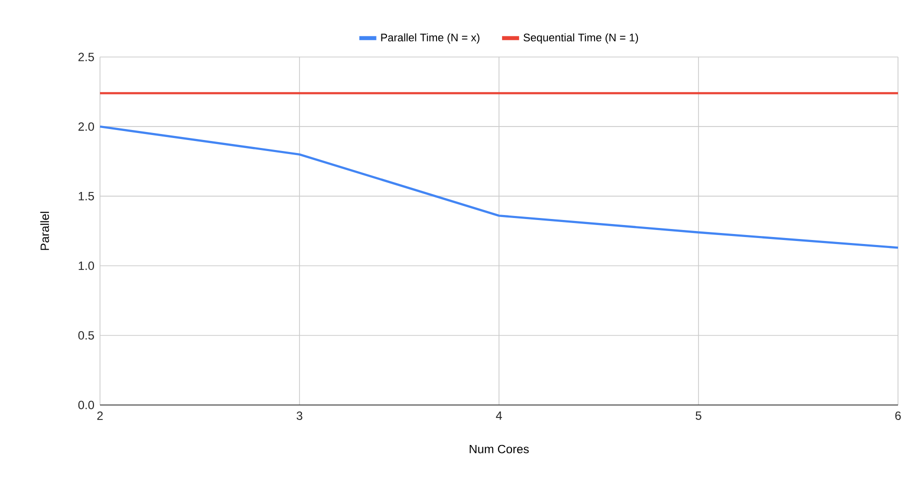  Describe the element at coordinates (581, 38) in the screenshot. I see `legend-label: Sequential Time (N = 1)` at that location.